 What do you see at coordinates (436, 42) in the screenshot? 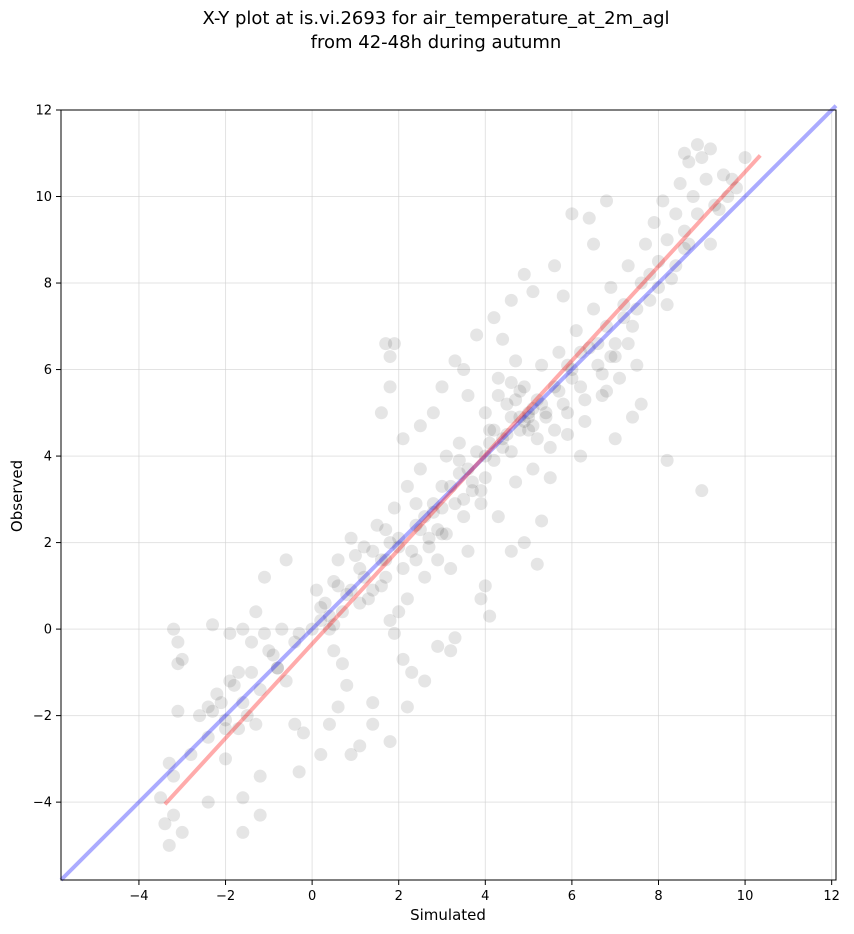
I see `chart-title-line-2: from 42-48h during autumn` at bounding box center [436, 42].